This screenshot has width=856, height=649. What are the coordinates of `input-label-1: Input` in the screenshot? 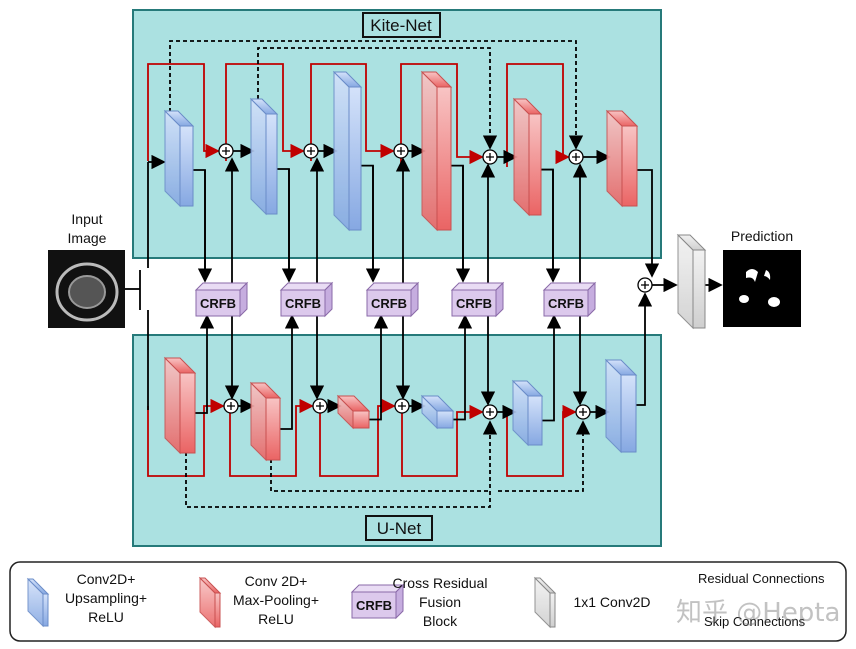 It's located at (86, 219).